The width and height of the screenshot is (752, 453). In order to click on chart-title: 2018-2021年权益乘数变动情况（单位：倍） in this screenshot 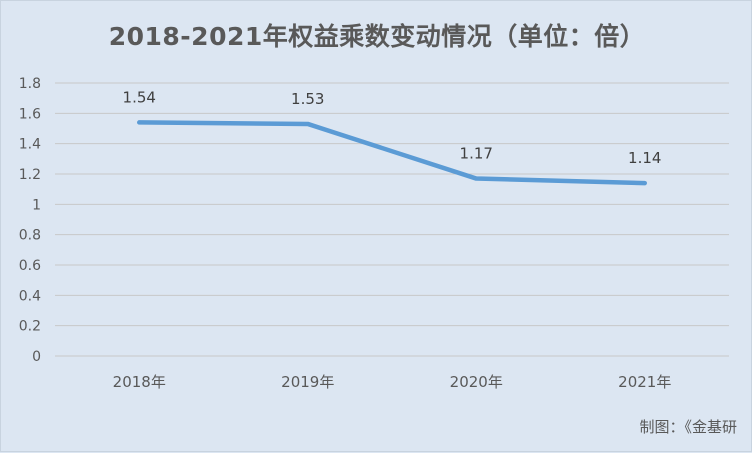, I will do `click(377, 36)`.